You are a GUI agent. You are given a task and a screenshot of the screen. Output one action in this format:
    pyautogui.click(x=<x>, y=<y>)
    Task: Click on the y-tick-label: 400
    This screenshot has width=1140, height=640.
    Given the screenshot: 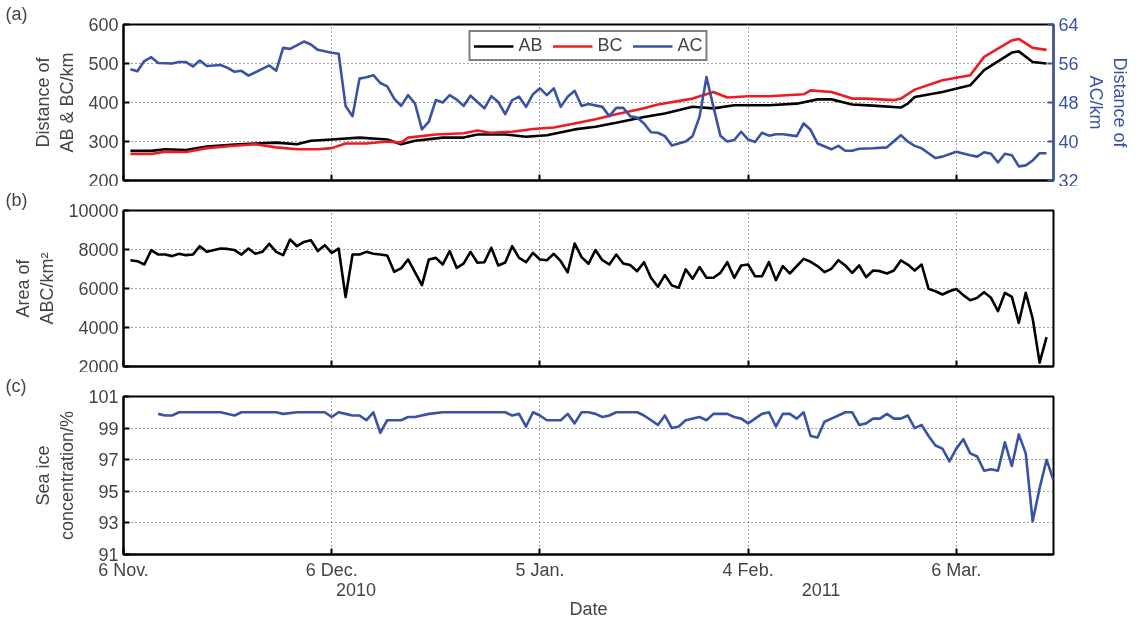 What is the action you would take?
    pyautogui.click(x=103, y=103)
    